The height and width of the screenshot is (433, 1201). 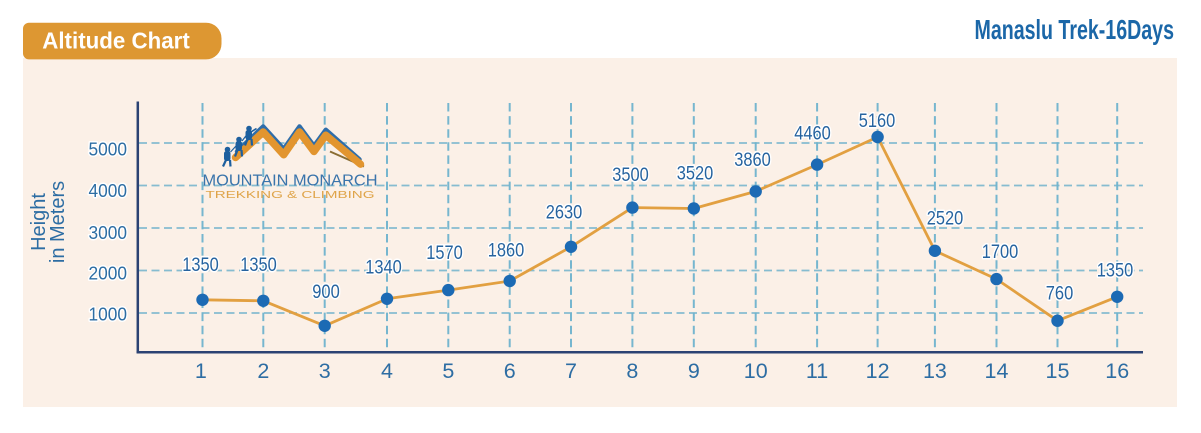 What do you see at coordinates (290, 195) in the screenshot?
I see `svg-text: TREKKING & CLIMBING` at bounding box center [290, 195].